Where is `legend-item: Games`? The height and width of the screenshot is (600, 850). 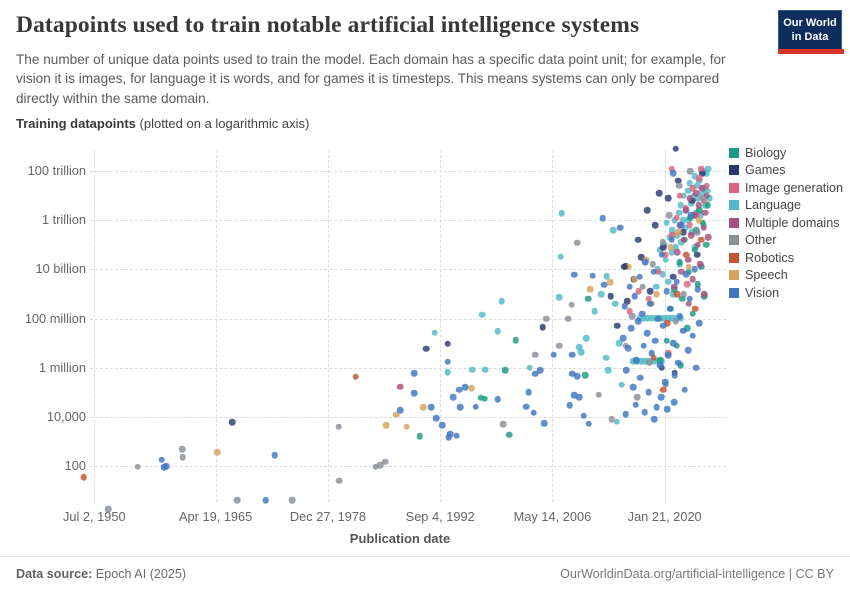
legend-item: Games is located at coordinates (786, 171).